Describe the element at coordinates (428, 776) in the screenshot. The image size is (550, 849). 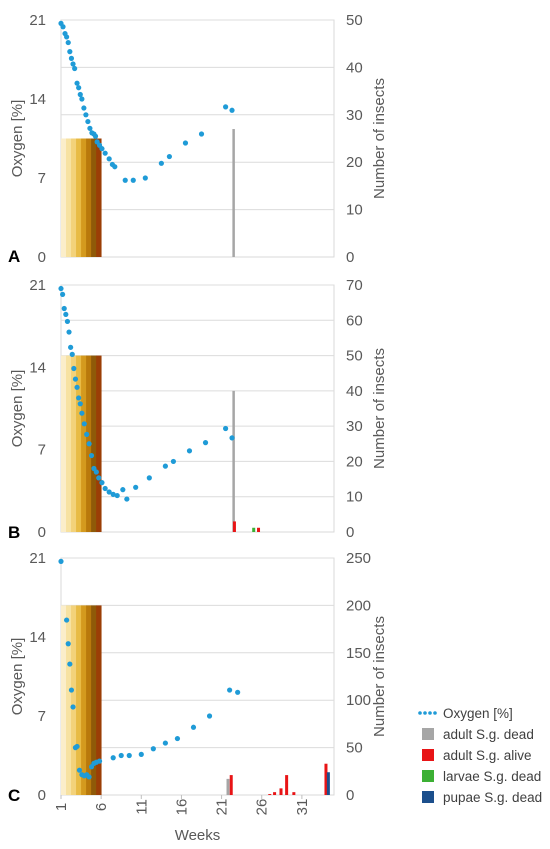
I see `legend-swatch` at that location.